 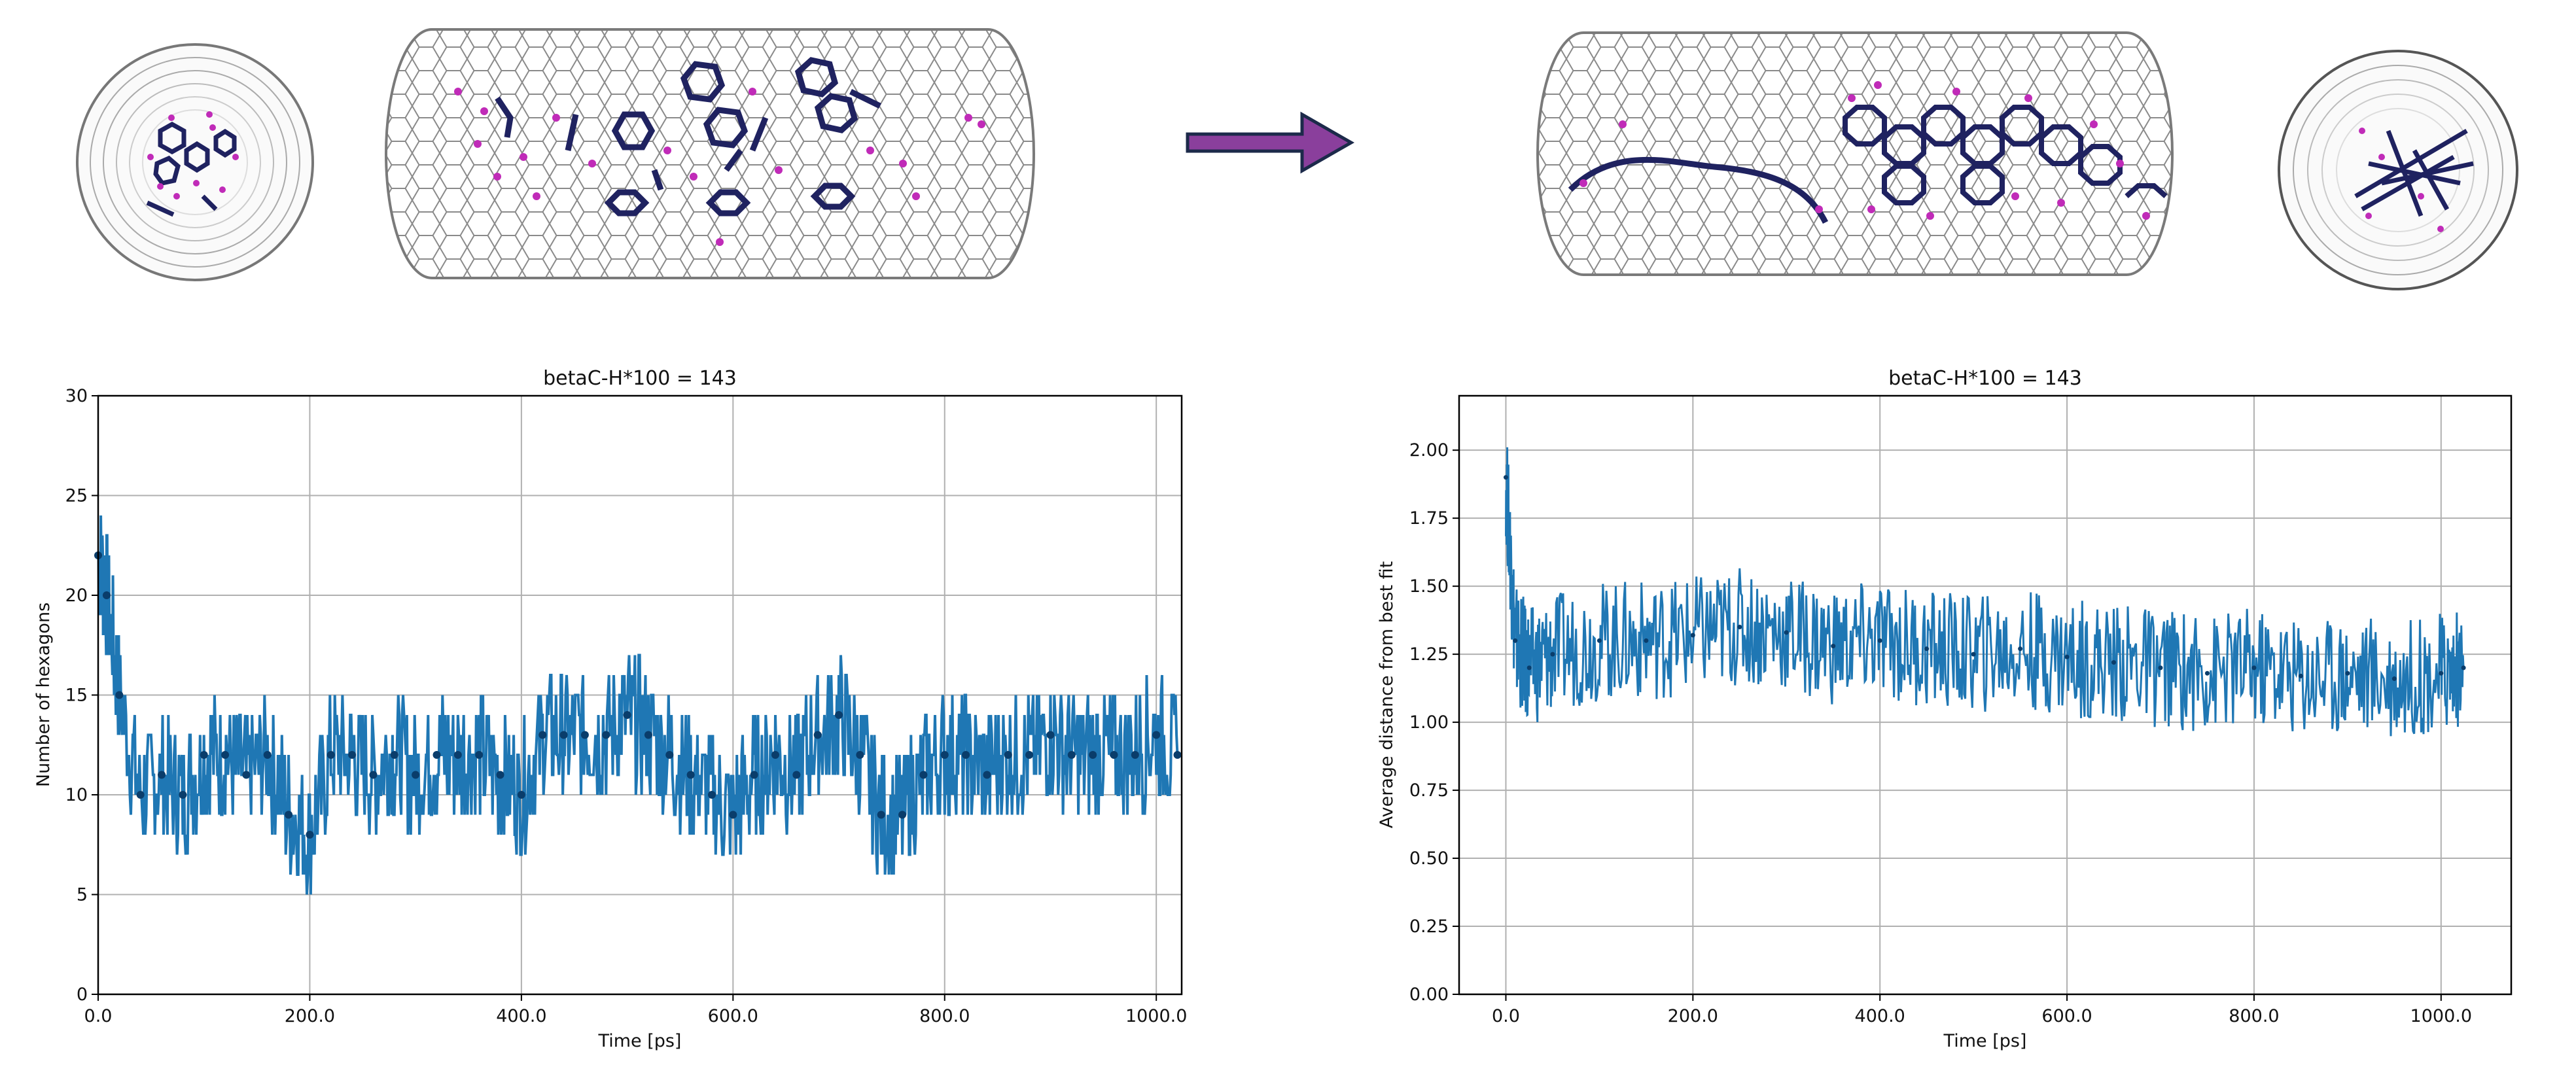 I want to click on chart-distance-xtick-label: 400.0, so click(x=1880, y=1016).